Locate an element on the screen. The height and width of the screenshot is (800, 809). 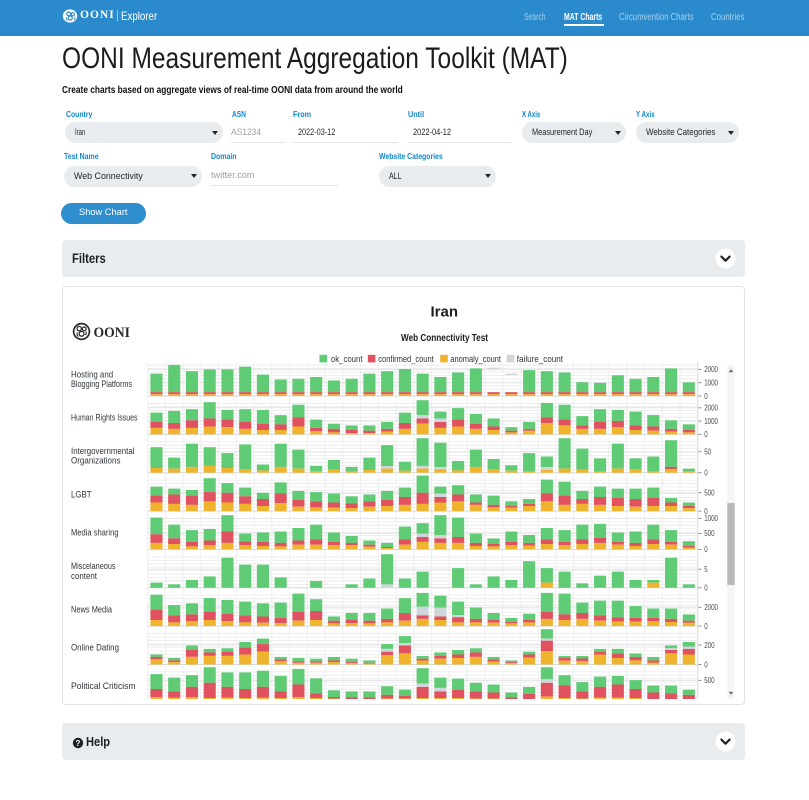
svg-text: 50 is located at coordinates (707, 452).